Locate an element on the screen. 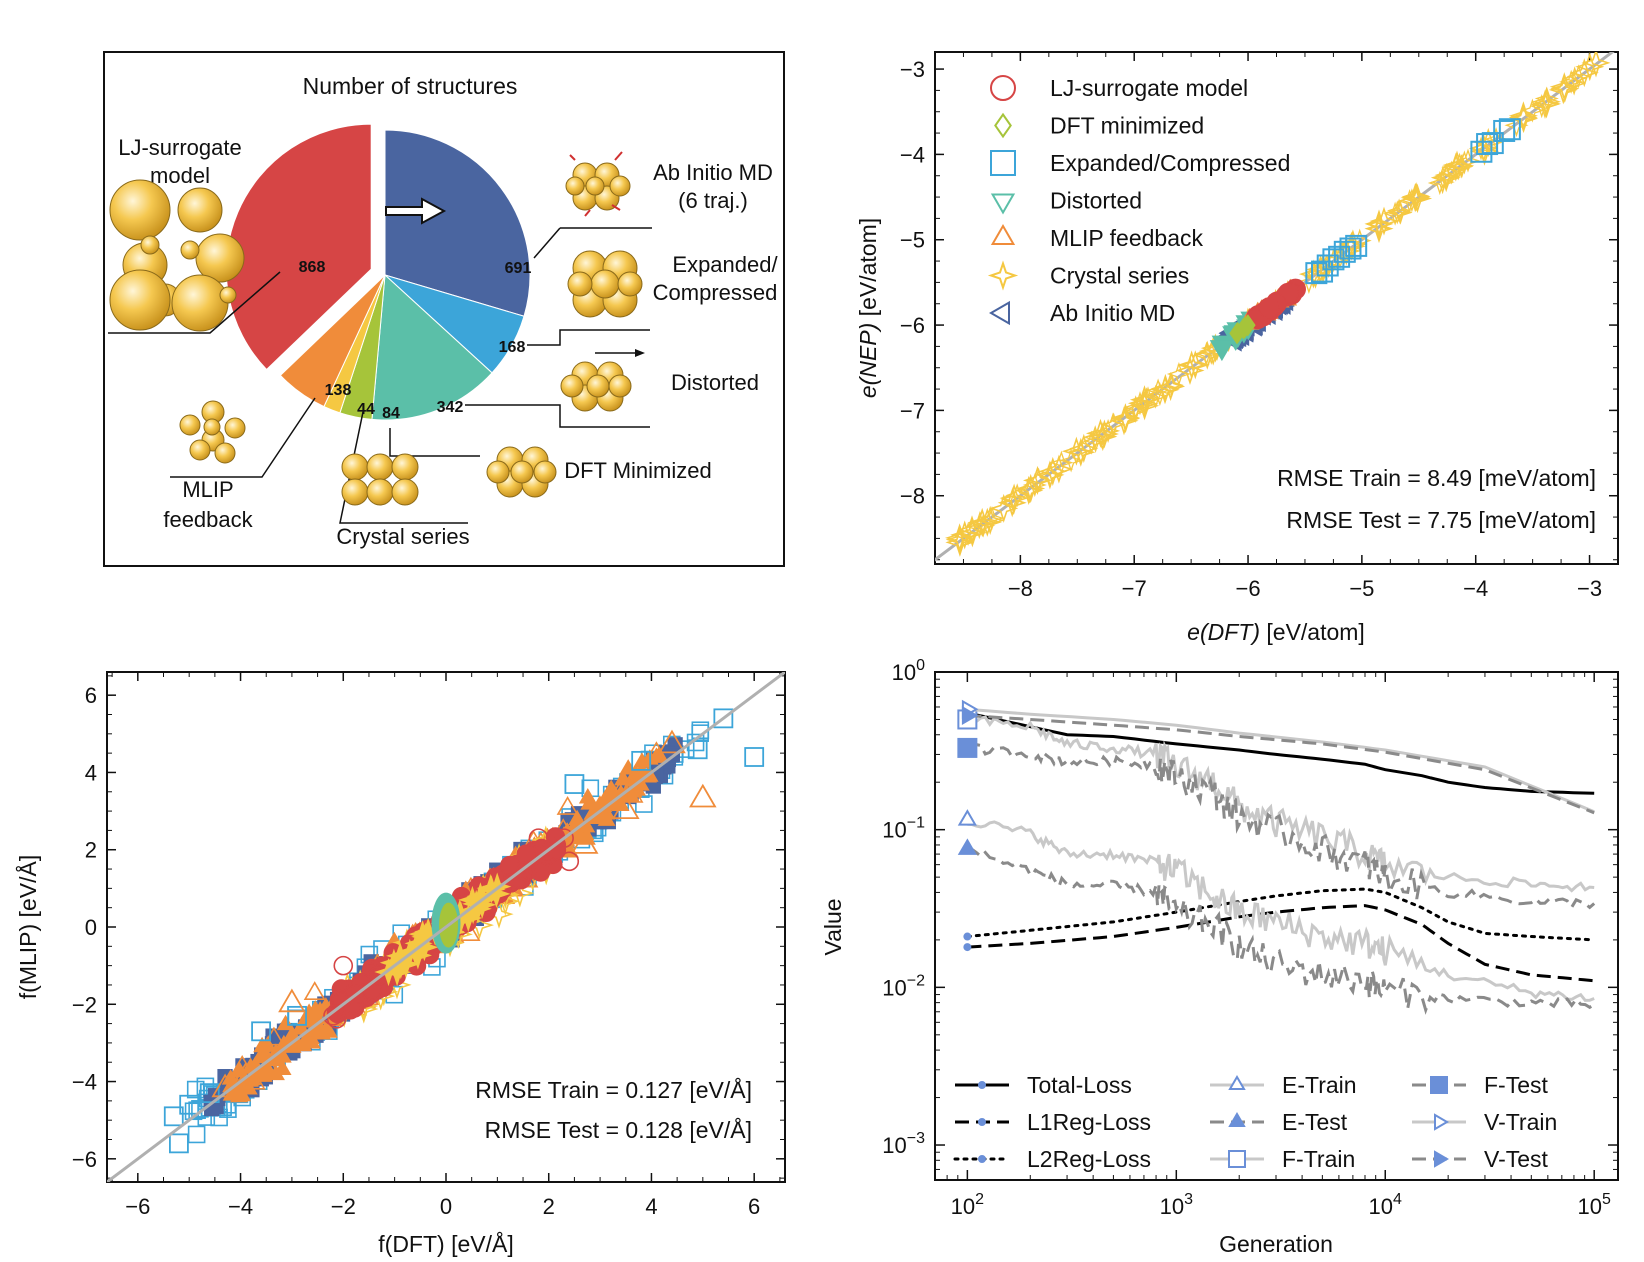  leader-mlip is located at coordinates (243, 437).